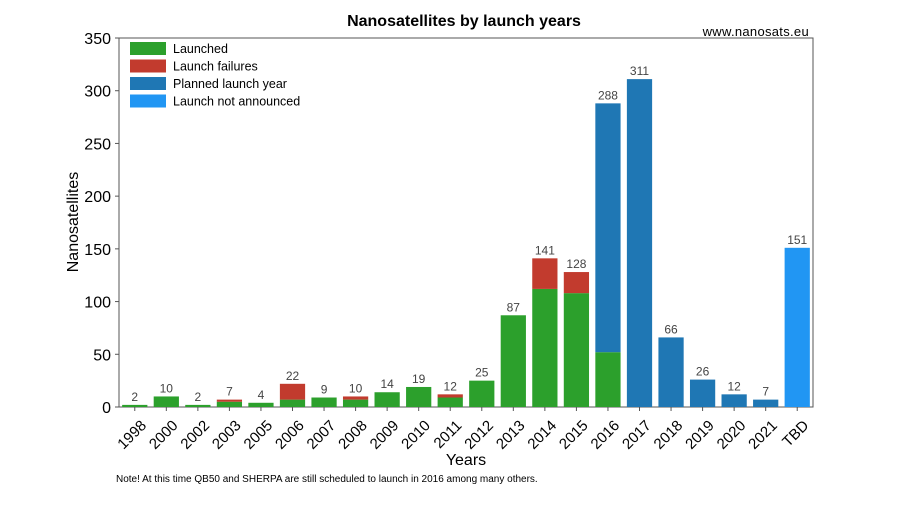 This screenshot has width=899, height=506. Describe the element at coordinates (292, 391) in the screenshot. I see `bar-launch-failures-2006` at that location.